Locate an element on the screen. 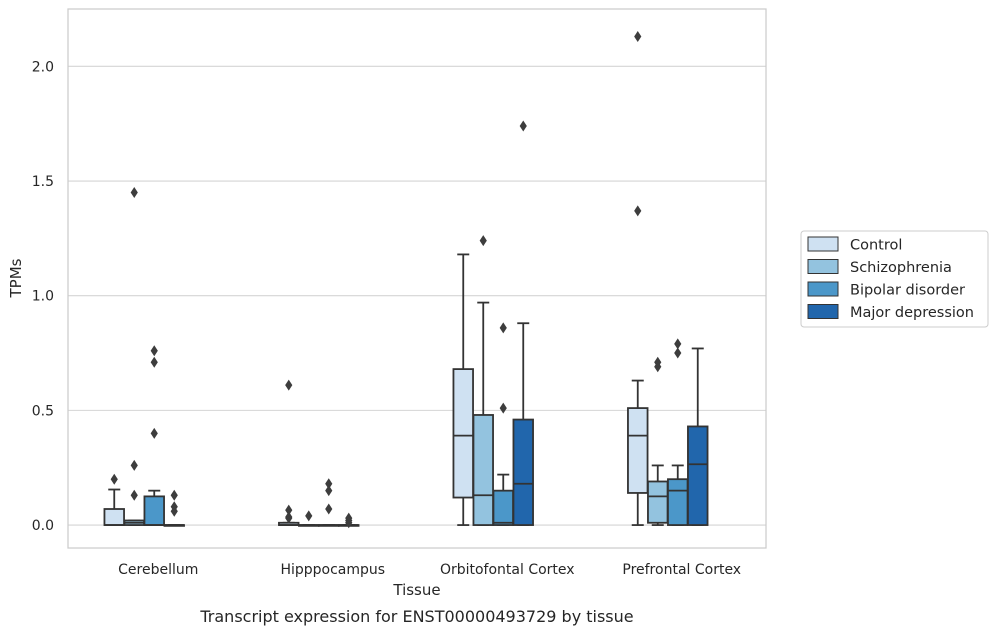 This screenshot has width=997, height=634. y-tick-label: 2.0 is located at coordinates (43, 67).